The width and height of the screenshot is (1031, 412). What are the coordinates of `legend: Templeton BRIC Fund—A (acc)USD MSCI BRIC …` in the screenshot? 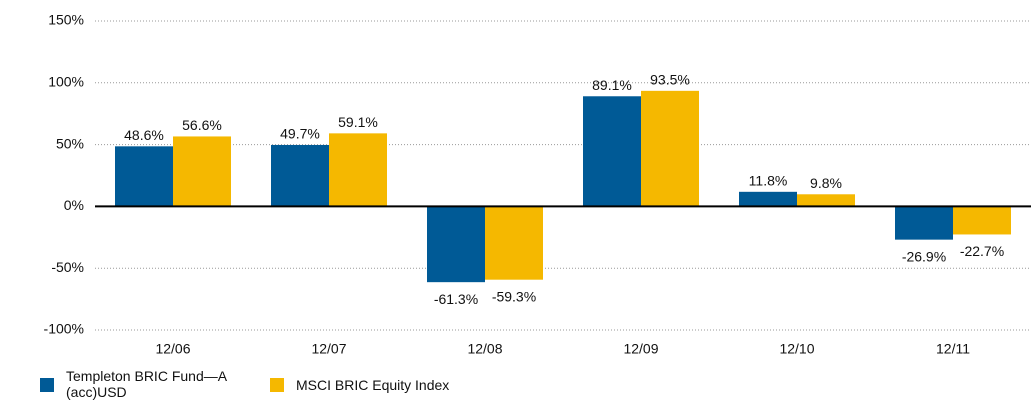 It's located at (263, 384).